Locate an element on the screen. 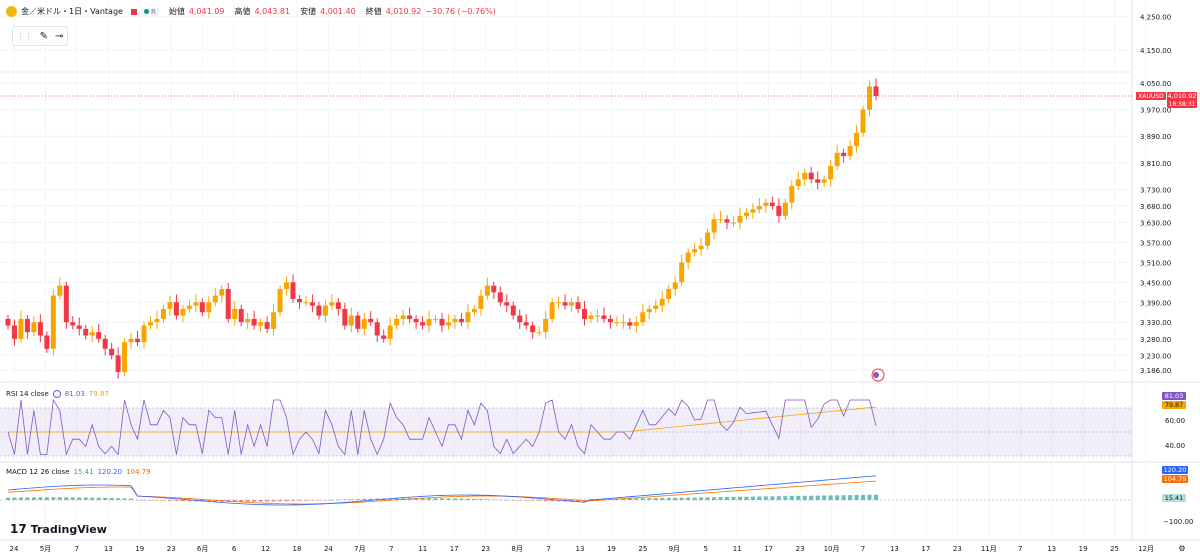  y-tick-label: 3,680.00 is located at coordinates (1155, 207).